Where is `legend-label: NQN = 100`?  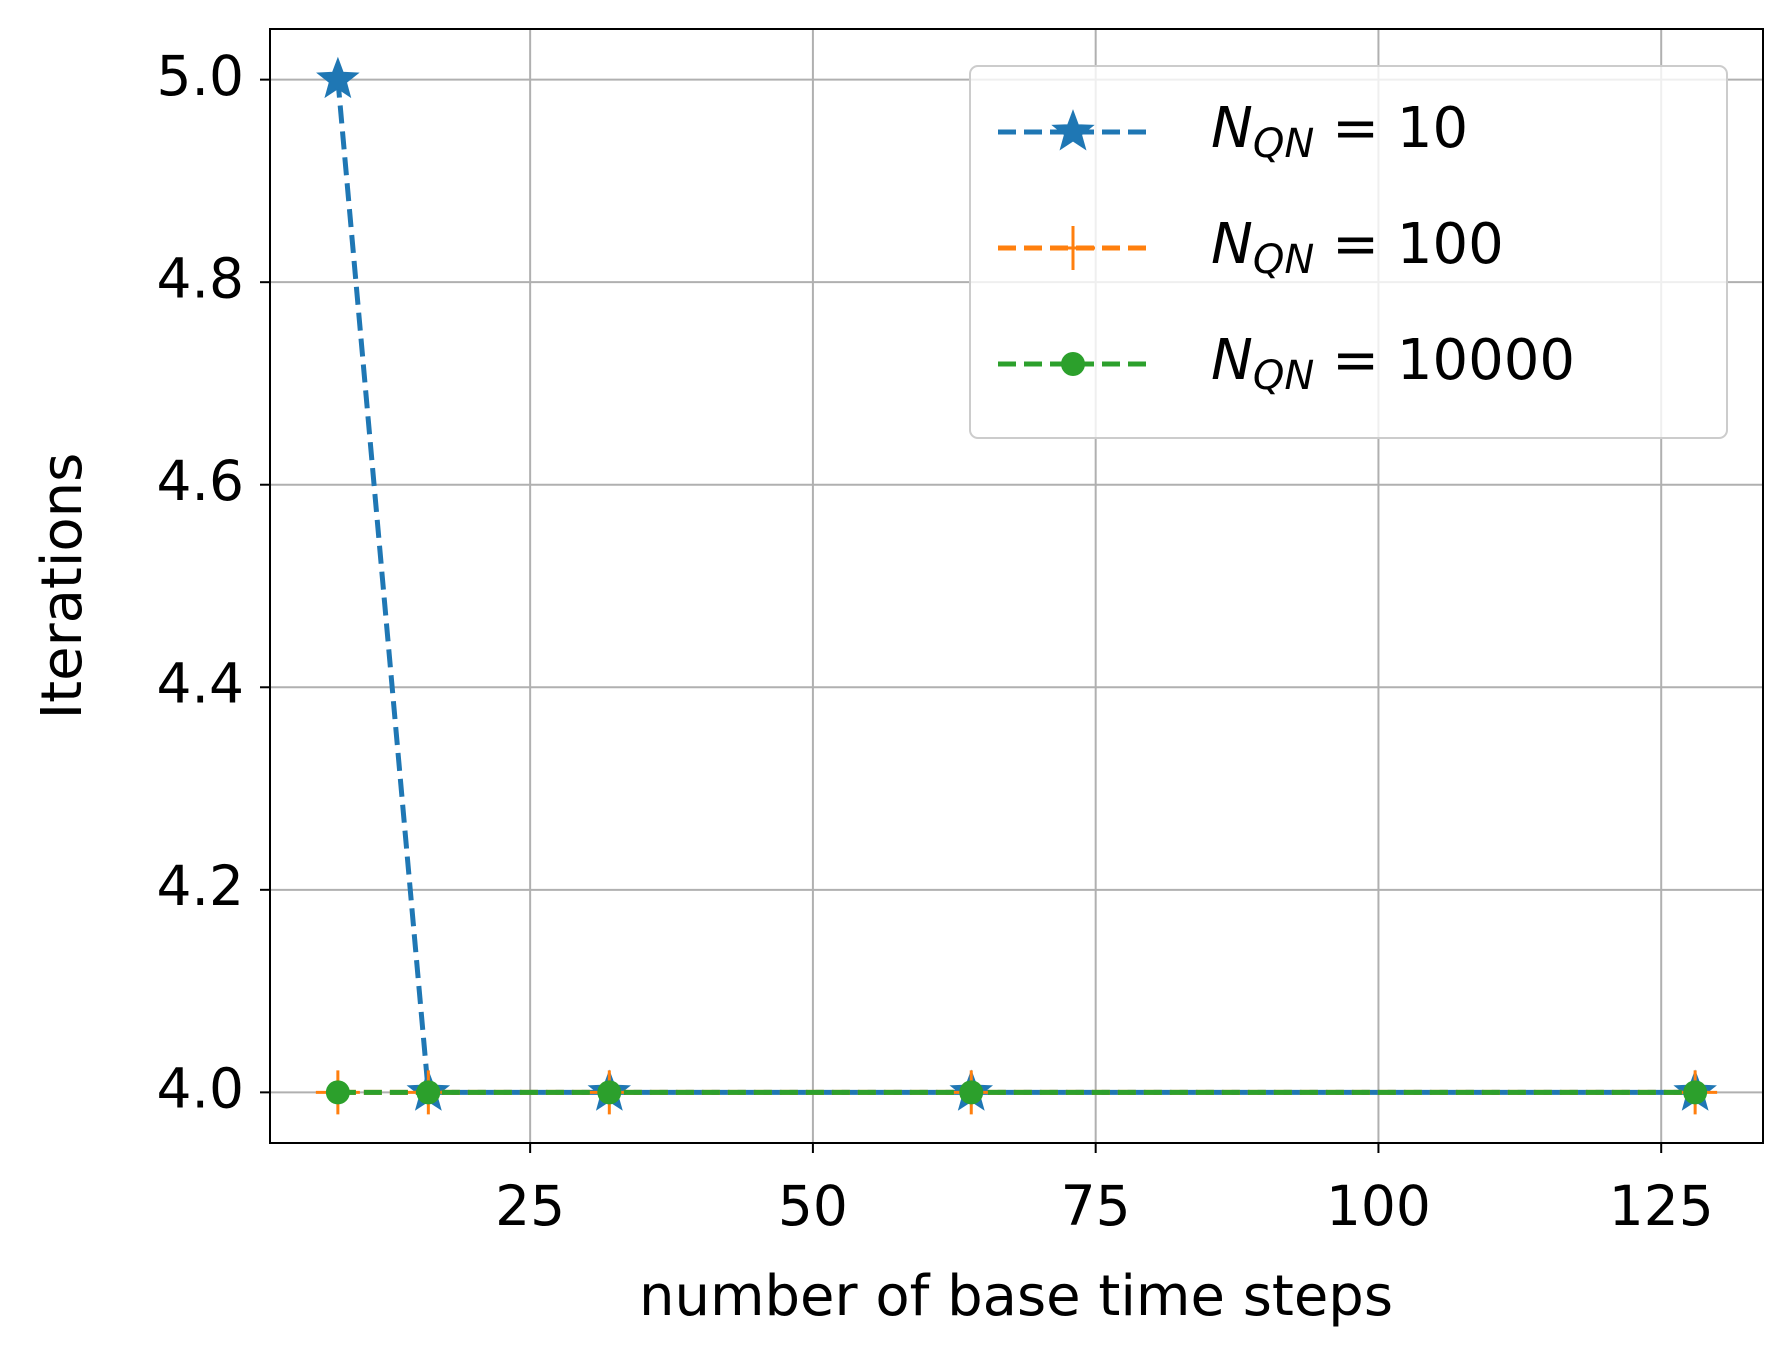
legend-label: NQN = 100 is located at coordinates (1357, 247).